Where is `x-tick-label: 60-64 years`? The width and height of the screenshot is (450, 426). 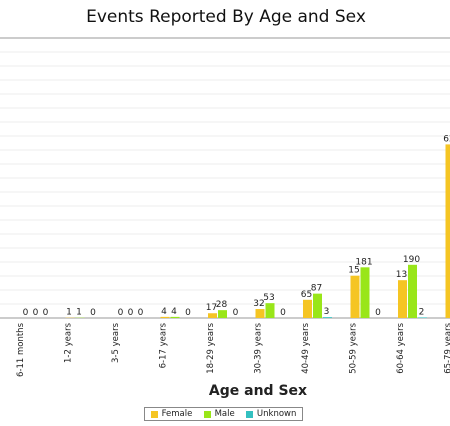 x-tick-label: 60-64 years is located at coordinates (401, 347).